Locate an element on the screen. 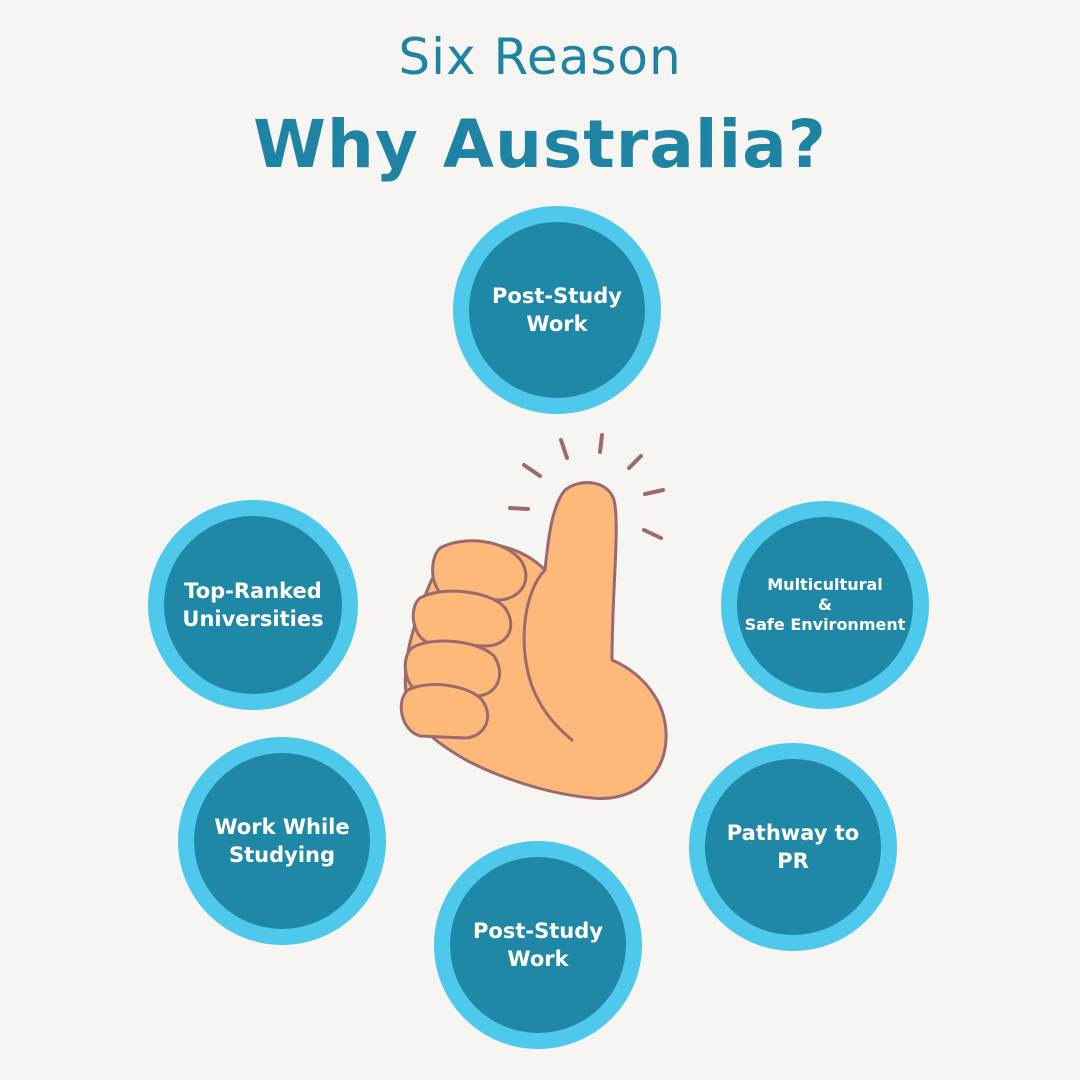  reason-circle-top-ranked-universities: Top-Ranked Universities is located at coordinates (253, 605).